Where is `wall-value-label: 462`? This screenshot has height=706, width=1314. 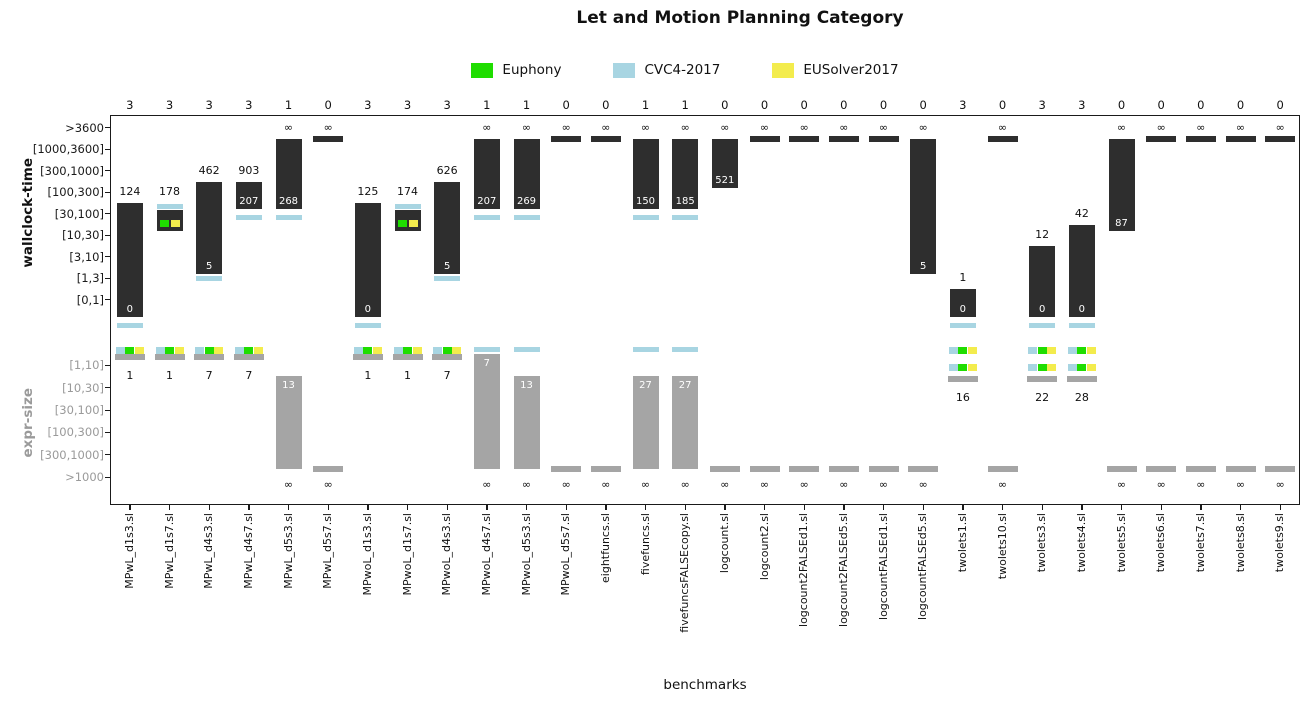
wall-value-label: 462 is located at coordinates (209, 170).